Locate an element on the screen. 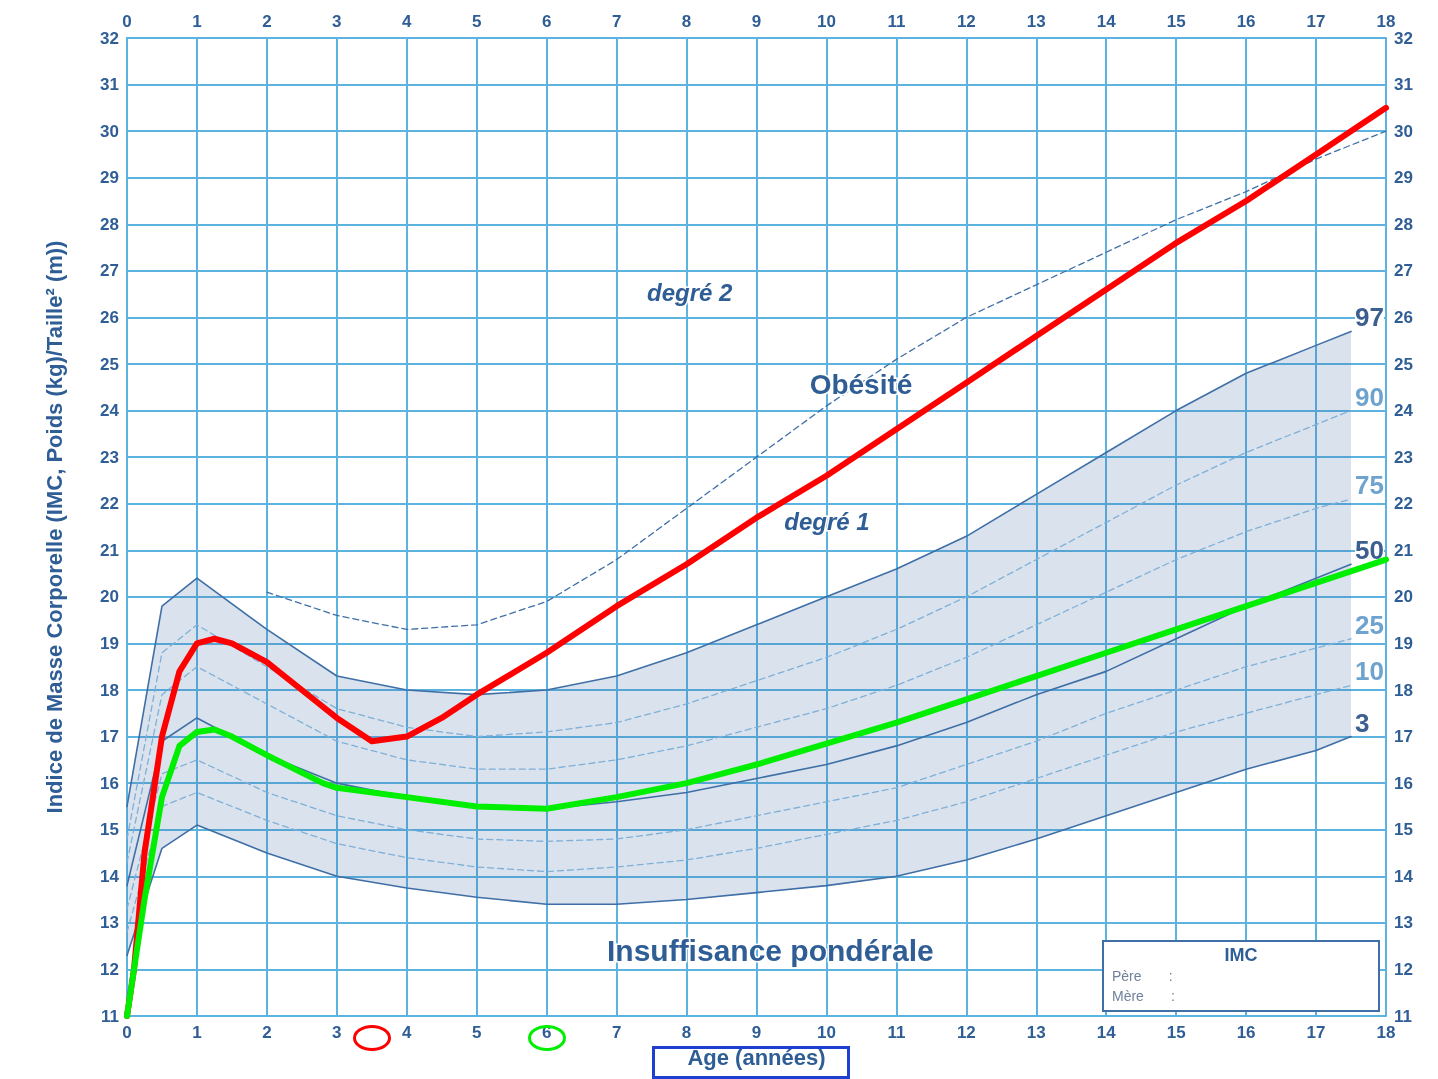  x-tick-label: 4 is located at coordinates (407, 1032).